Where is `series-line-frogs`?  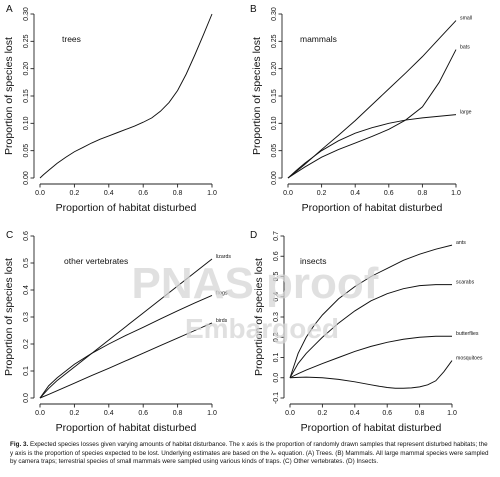
series-line-frogs is located at coordinates (126, 346).